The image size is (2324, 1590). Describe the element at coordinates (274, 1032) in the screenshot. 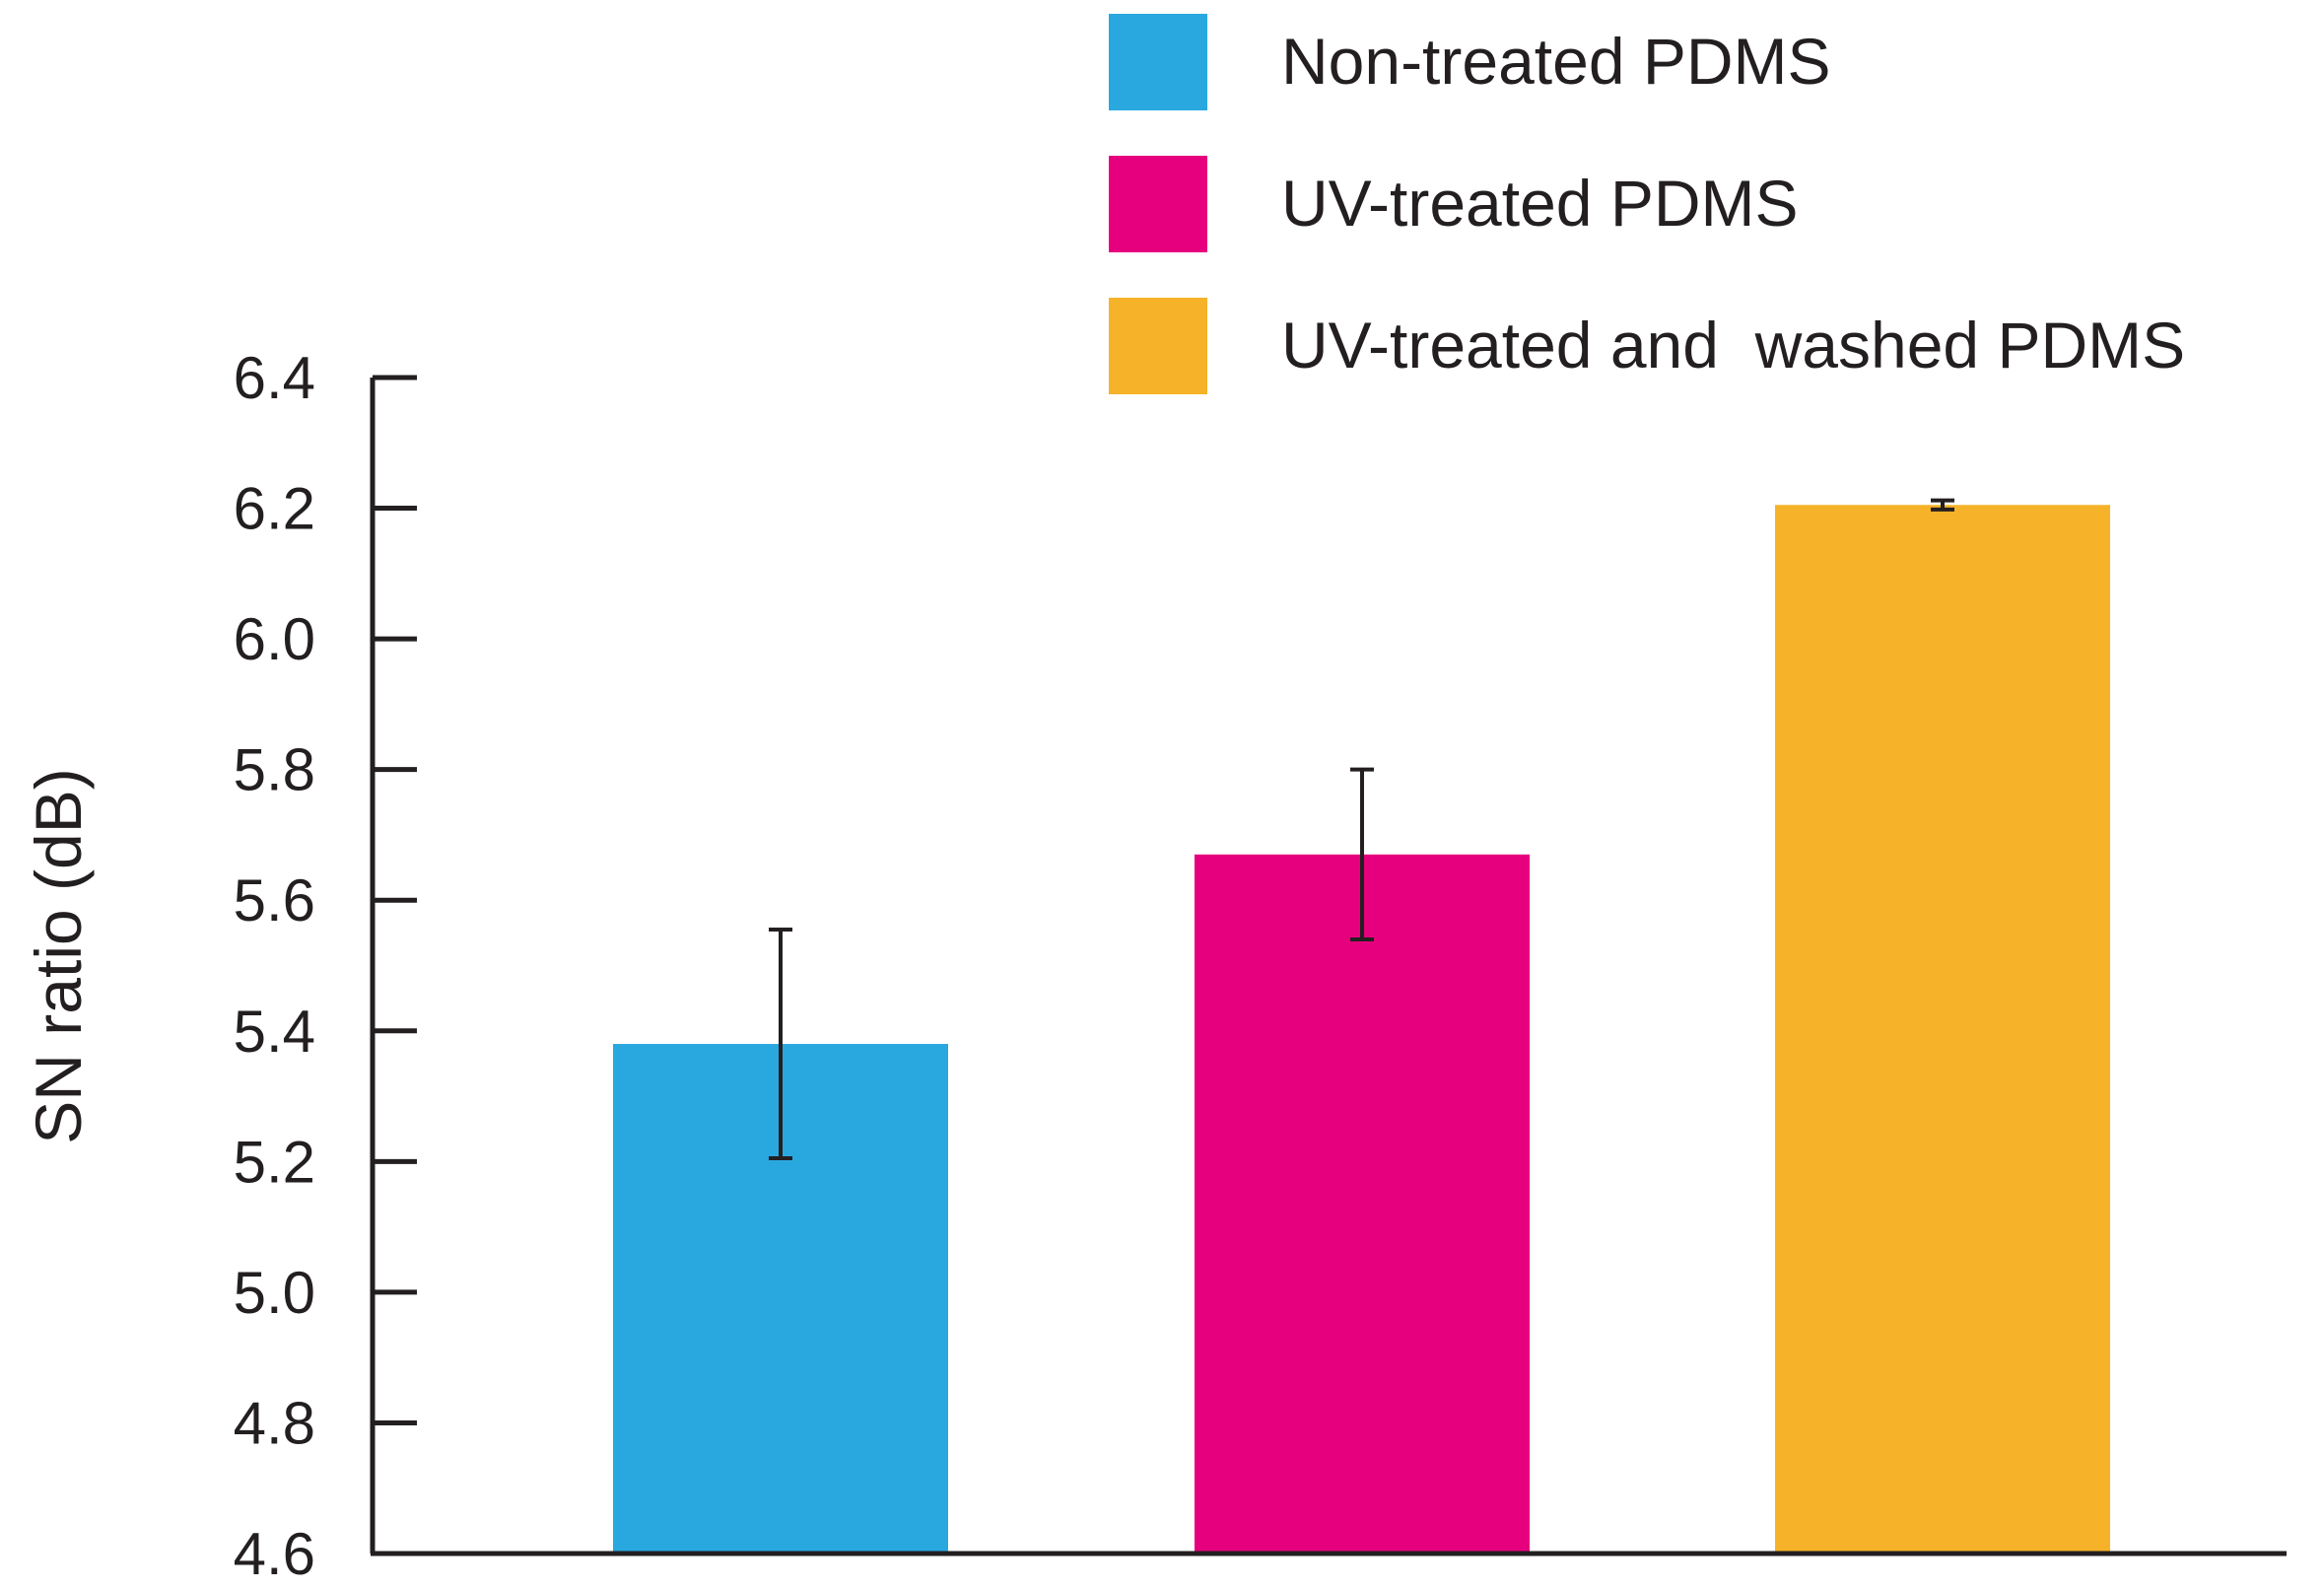

I see `y-tick-label: 5.4` at that location.